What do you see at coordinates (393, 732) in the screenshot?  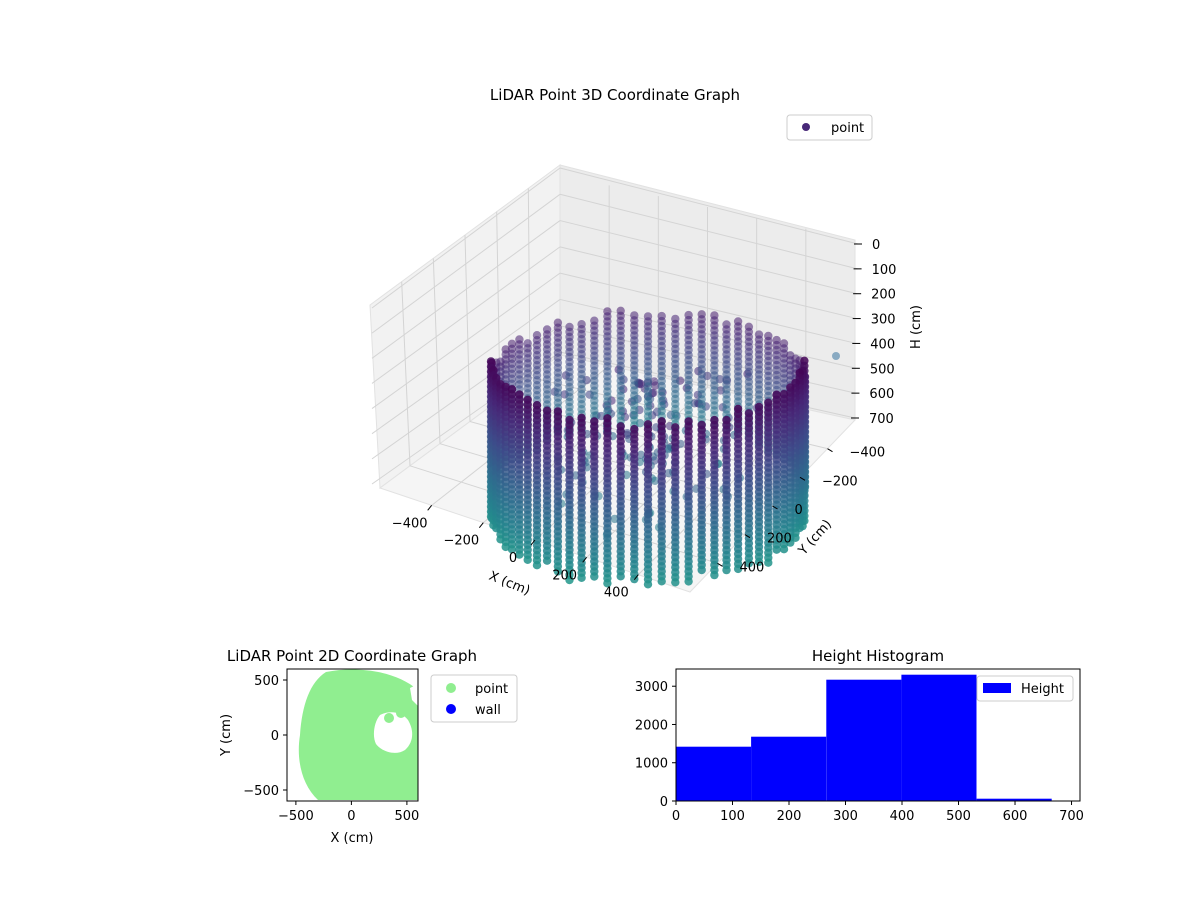 I see `plot2d-inner-void` at bounding box center [393, 732].